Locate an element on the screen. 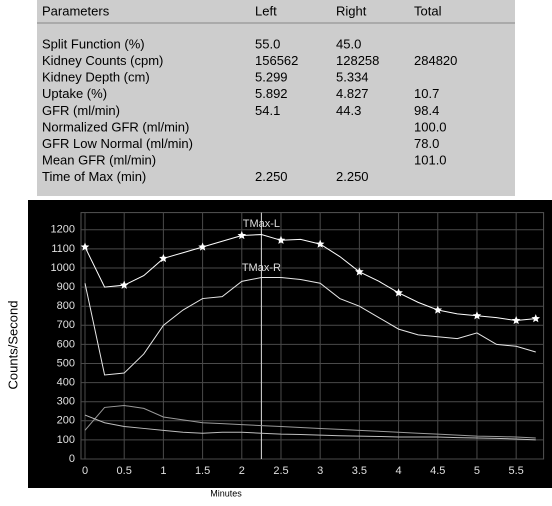 The width and height of the screenshot is (552, 506). x-tick-label: 0.5 is located at coordinates (124, 471).